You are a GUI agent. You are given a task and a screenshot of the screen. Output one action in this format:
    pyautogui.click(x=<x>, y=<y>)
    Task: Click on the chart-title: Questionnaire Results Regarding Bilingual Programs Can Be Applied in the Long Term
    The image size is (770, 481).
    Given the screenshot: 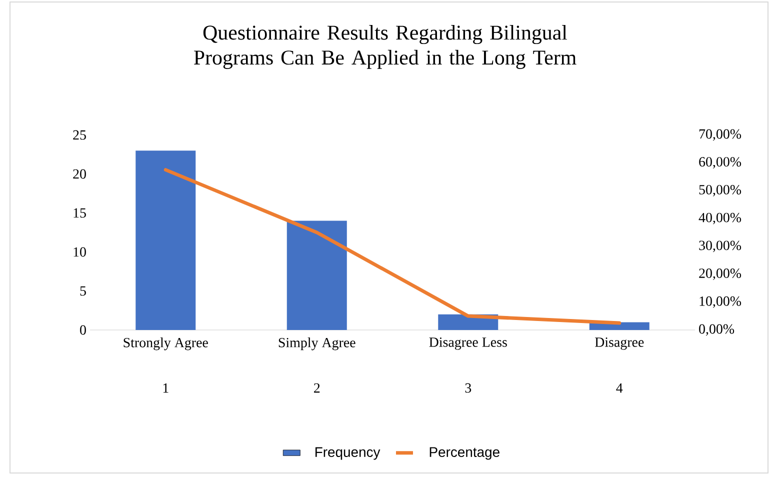 What is the action you would take?
    pyautogui.click(x=385, y=47)
    